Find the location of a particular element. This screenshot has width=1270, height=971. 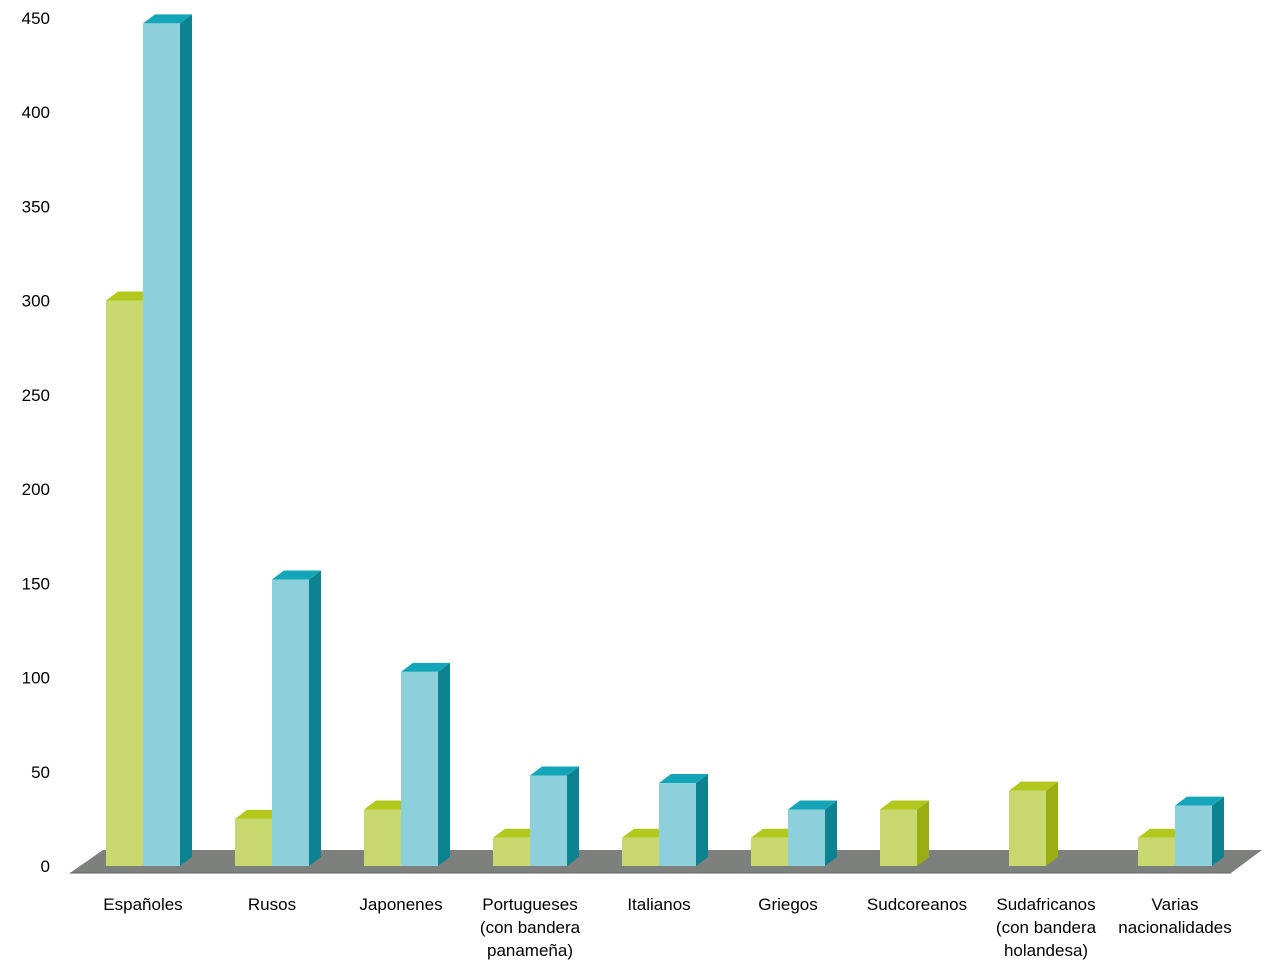

y-tick-label: 50 is located at coordinates (40, 772).